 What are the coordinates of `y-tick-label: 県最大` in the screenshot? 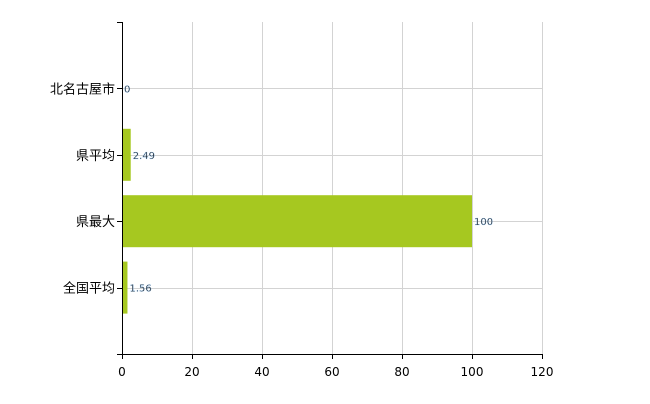 It's located at (95, 222).